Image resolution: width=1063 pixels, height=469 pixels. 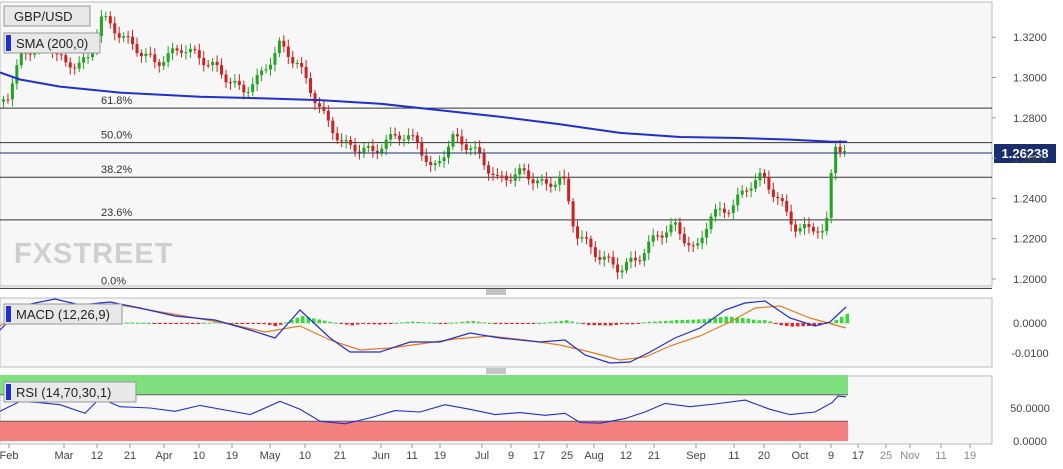 I want to click on main-macd-resize-handle, so click(x=496, y=292).